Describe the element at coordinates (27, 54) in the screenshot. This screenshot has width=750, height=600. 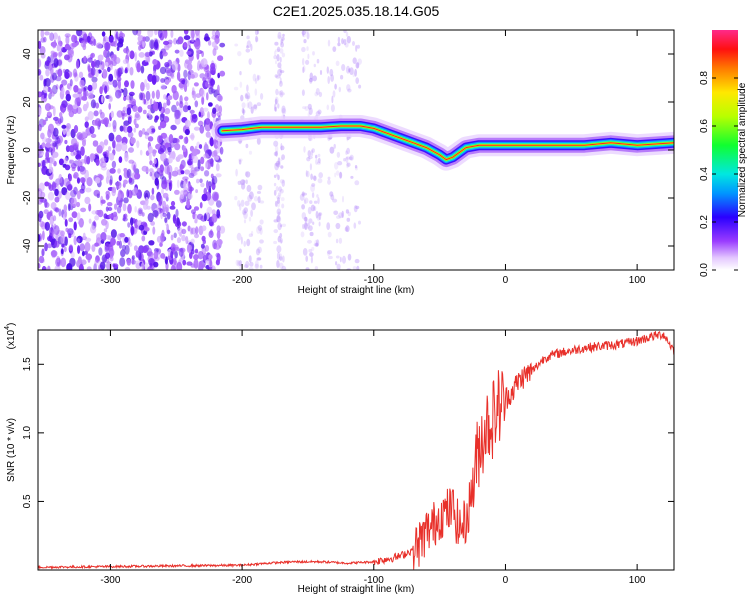
I see `spectrogram-y-tick-label: 40` at that location.